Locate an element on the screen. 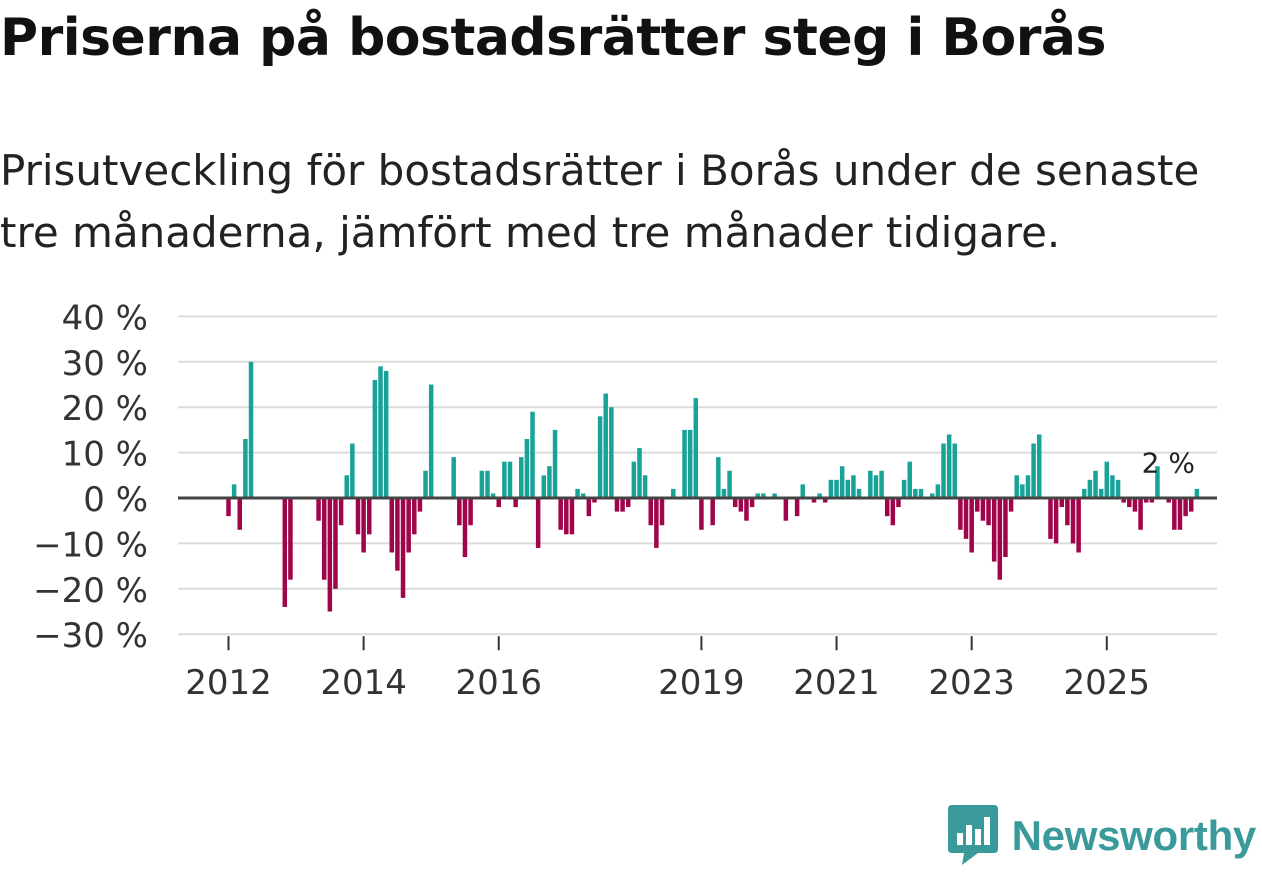 The height and width of the screenshot is (879, 1262). y-tick-label: 40 % is located at coordinates (105, 318).